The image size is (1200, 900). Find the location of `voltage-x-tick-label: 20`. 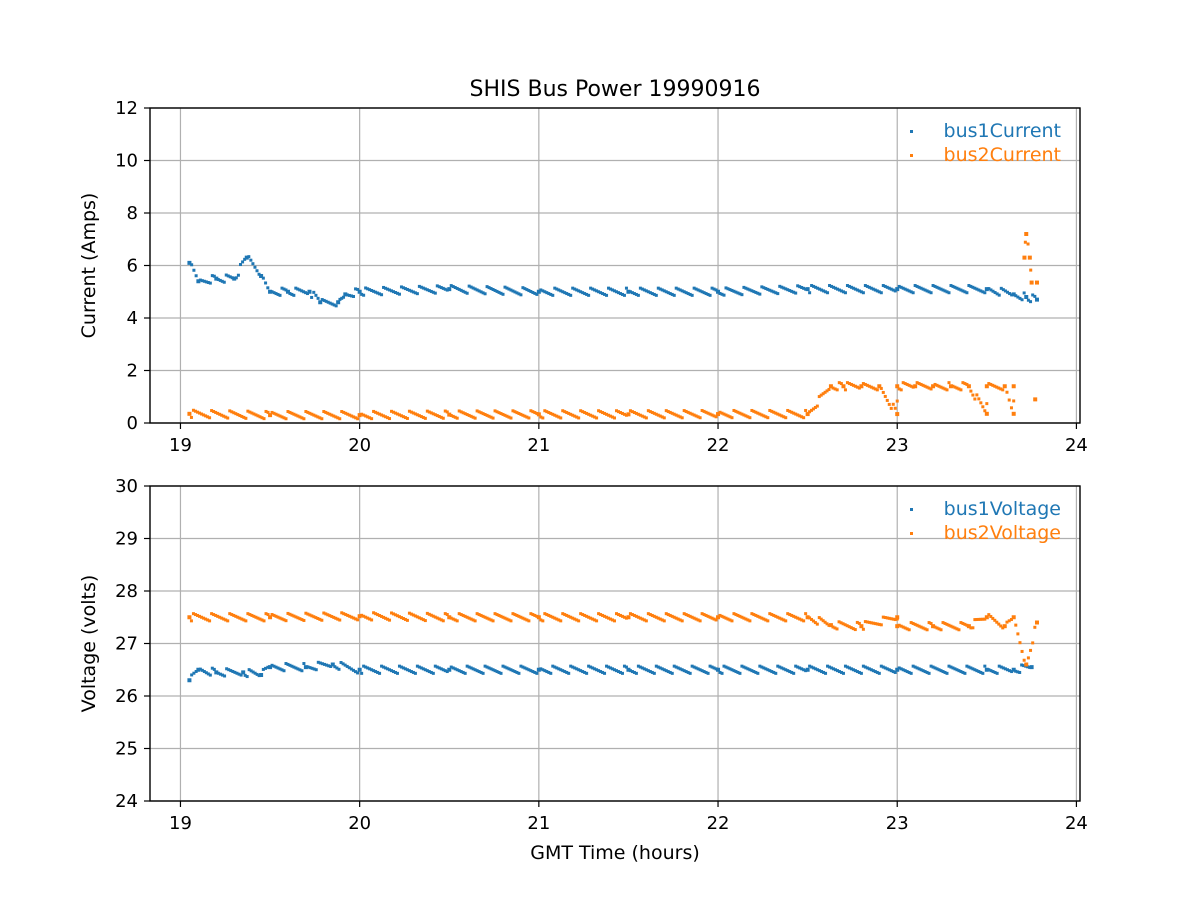

voltage-x-tick-label: 20 is located at coordinates (359, 823).